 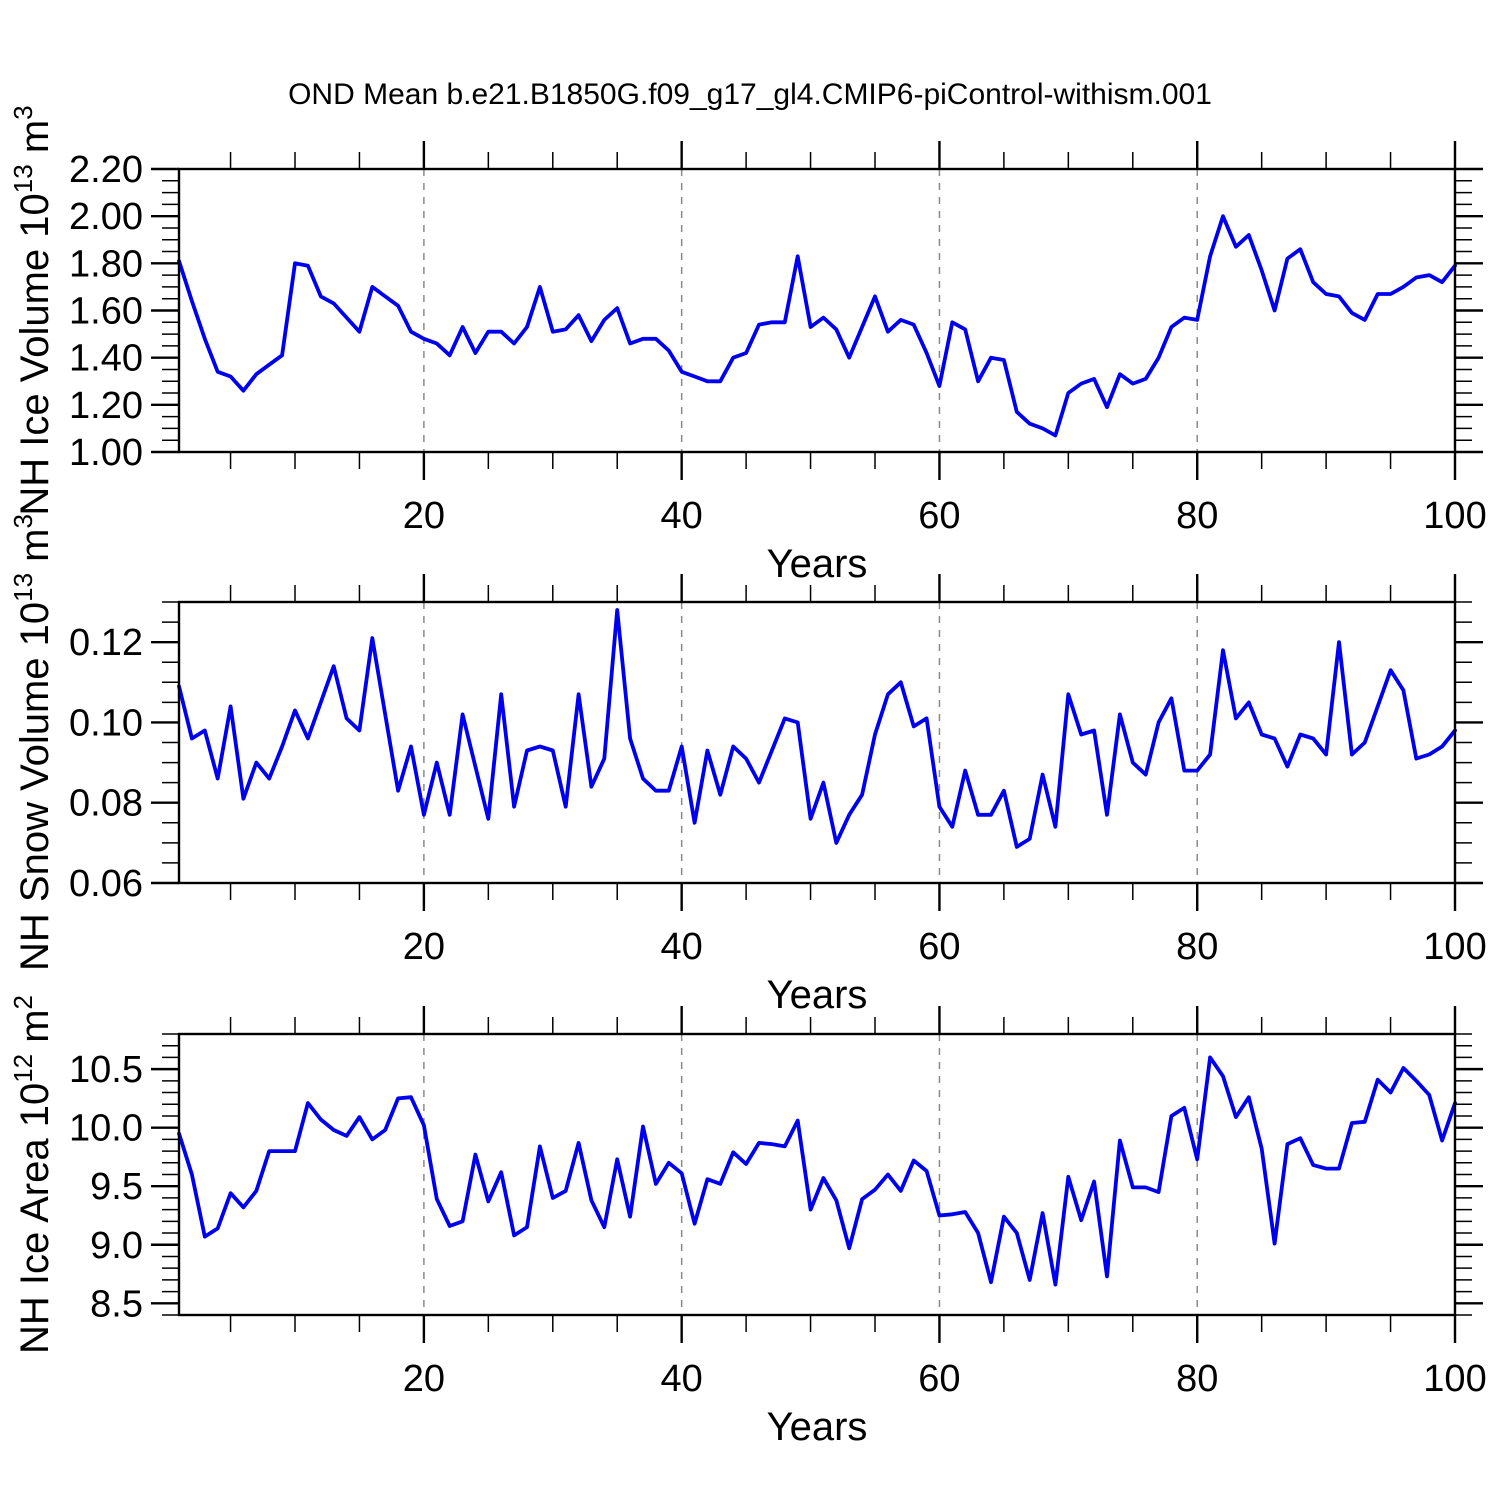 I want to click on y-tick-label: 1.60, so click(x=106, y=312).